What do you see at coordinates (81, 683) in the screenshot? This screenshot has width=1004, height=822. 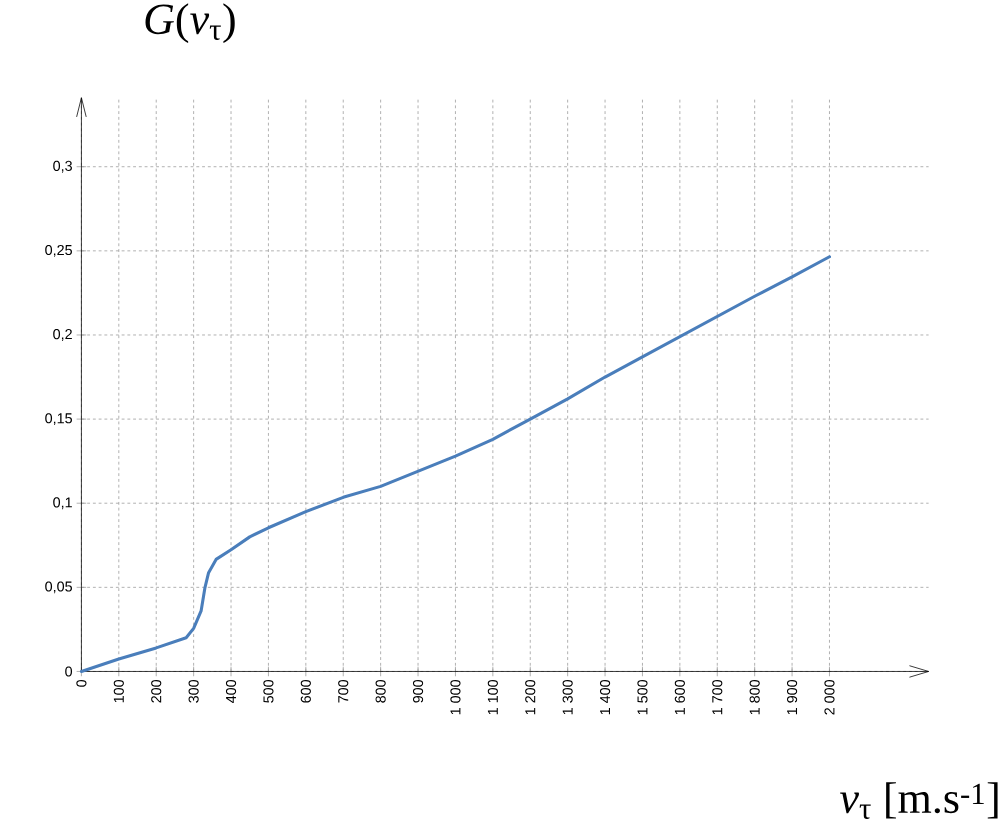 I see `x-tick-label: 0` at bounding box center [81, 683].